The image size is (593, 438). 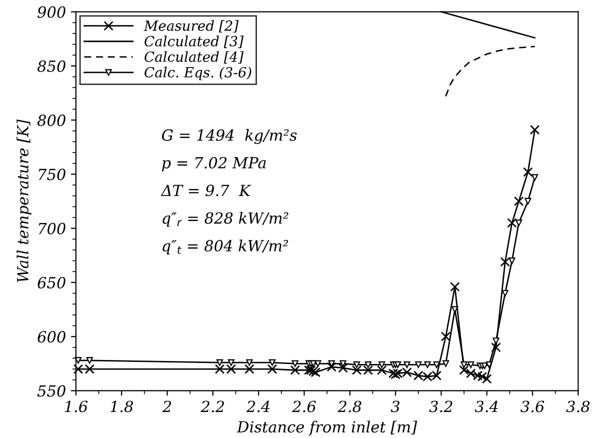 I want to click on annotation: p = 7.02 MPa, so click(x=214, y=164).